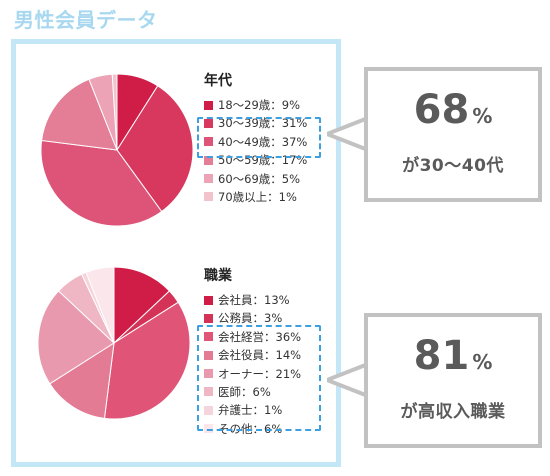 The image size is (550, 476). I want to click on job-legend-item: 会社経営：36%, so click(252, 337).